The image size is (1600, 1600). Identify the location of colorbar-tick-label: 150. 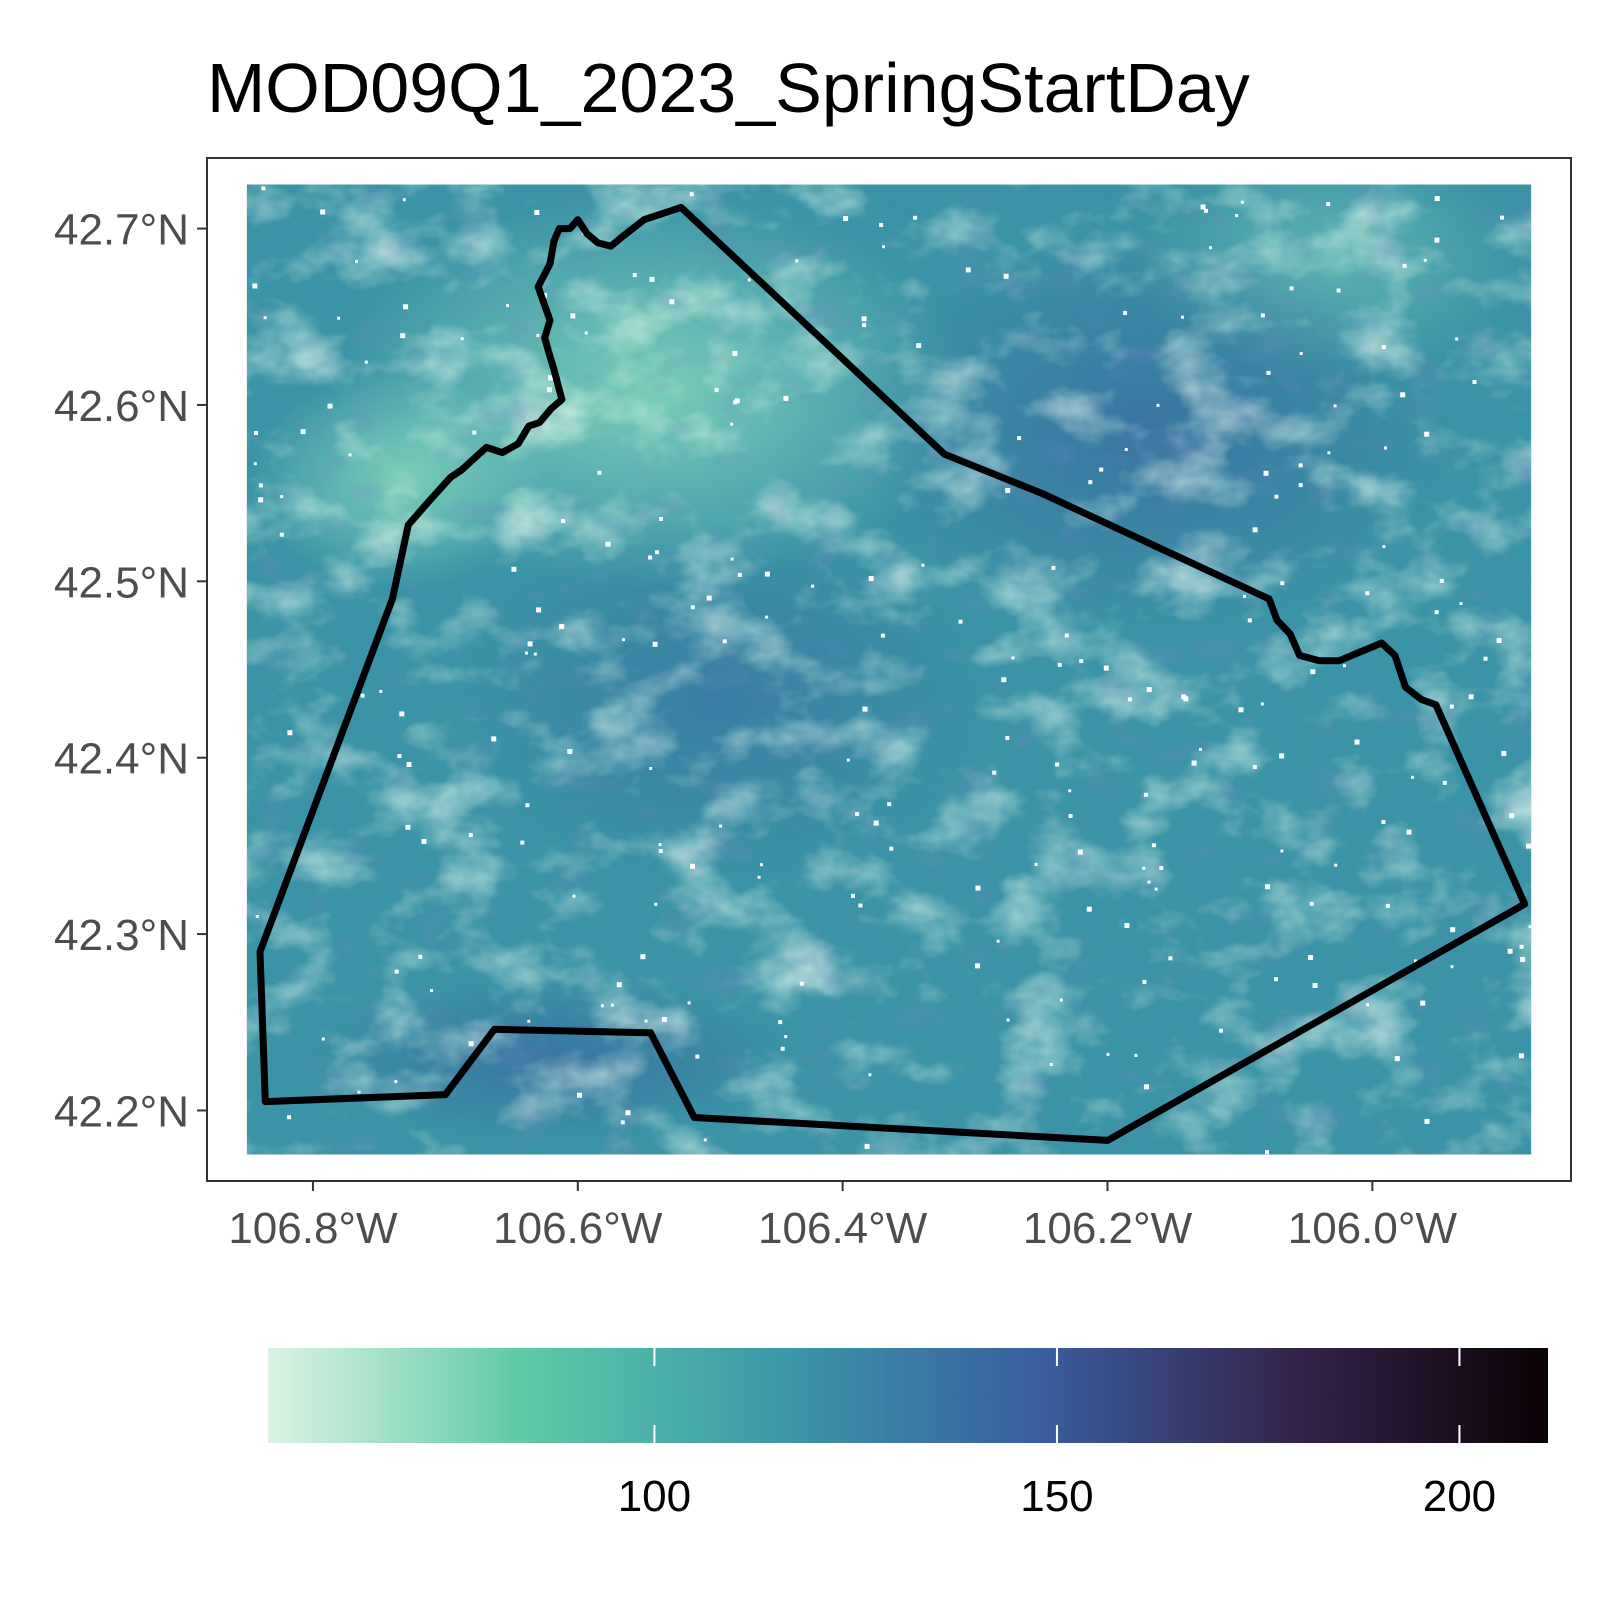
(1056, 1496).